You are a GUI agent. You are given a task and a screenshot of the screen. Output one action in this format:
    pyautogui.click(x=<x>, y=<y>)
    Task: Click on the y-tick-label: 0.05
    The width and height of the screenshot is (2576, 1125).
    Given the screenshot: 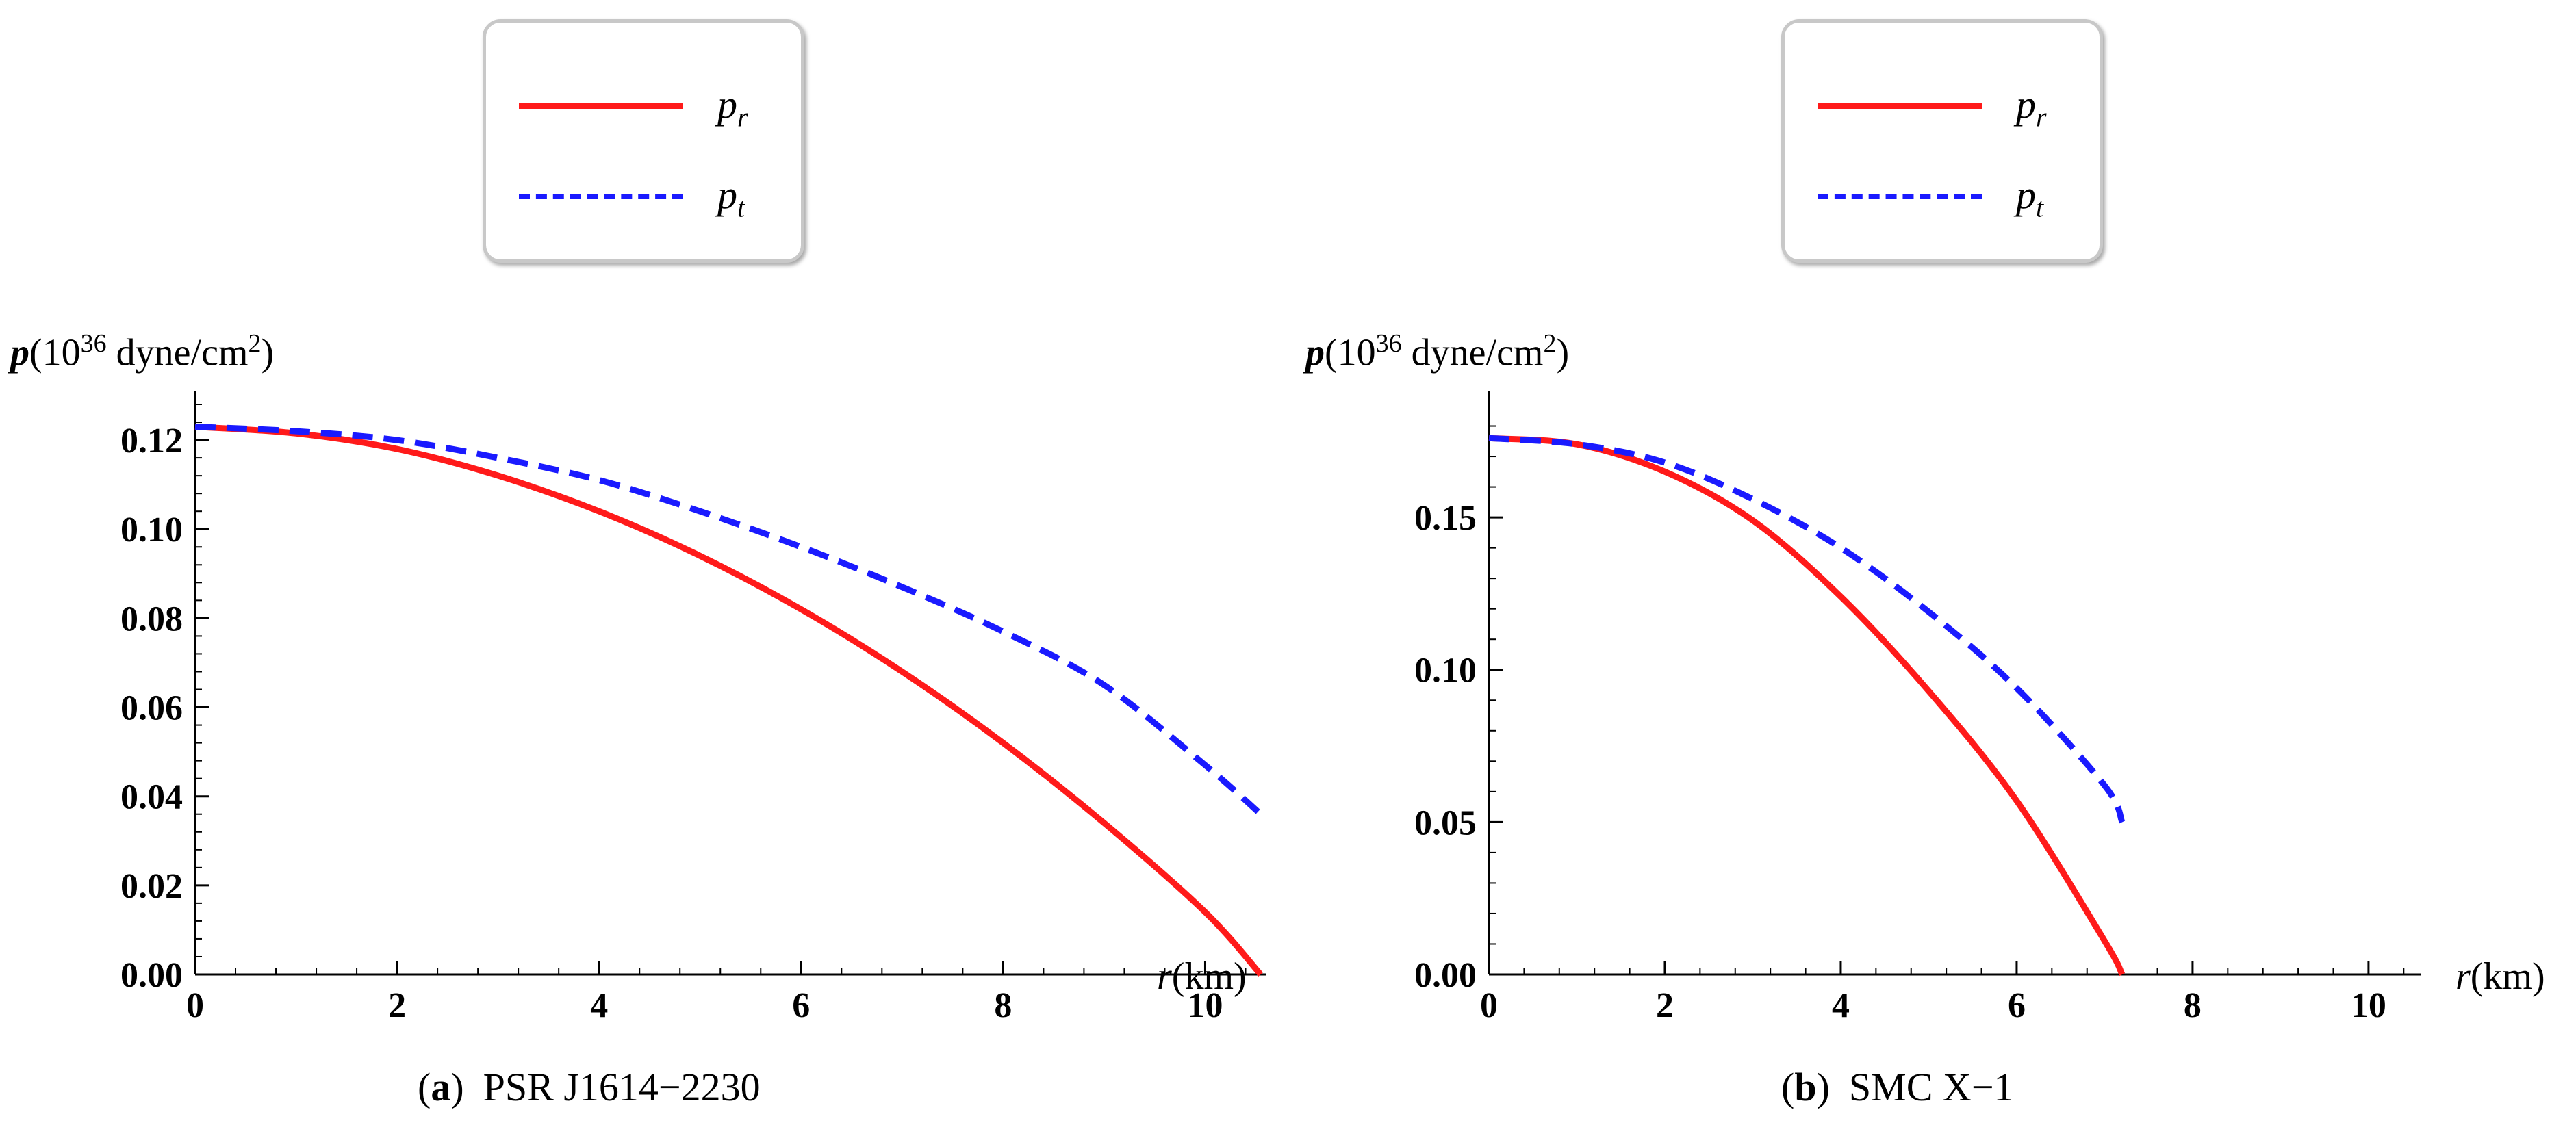 What is the action you would take?
    pyautogui.click(x=1445, y=822)
    